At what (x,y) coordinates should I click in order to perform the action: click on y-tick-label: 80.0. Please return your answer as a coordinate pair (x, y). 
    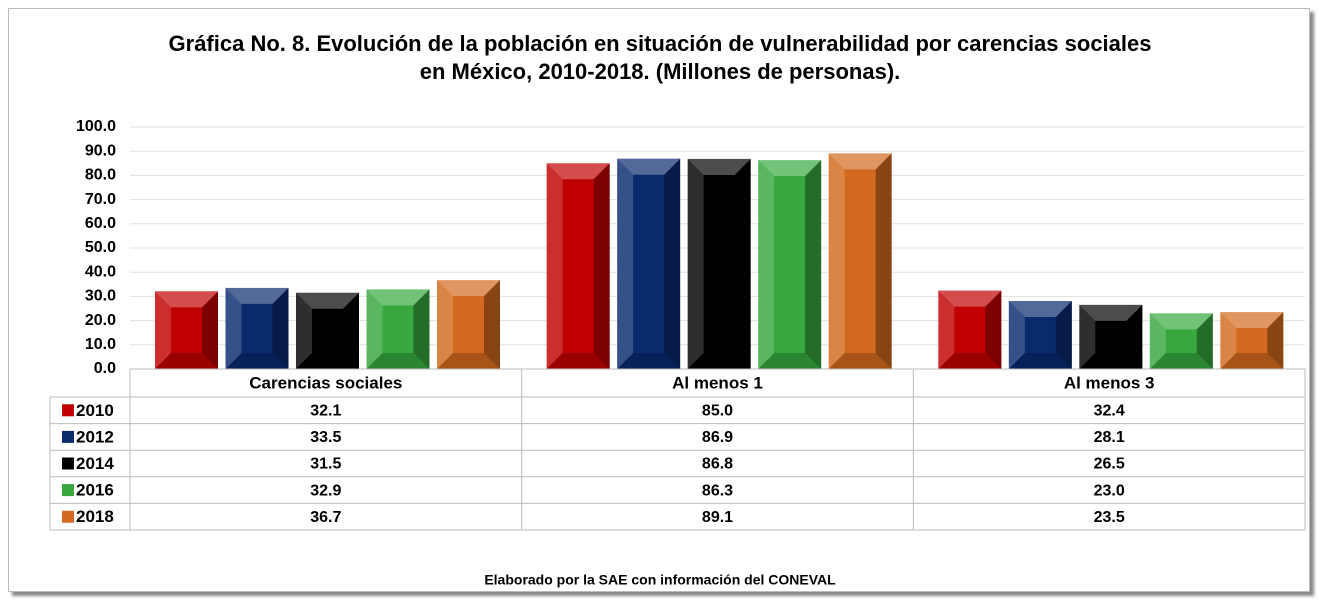
    Looking at the image, I should click on (100, 175).